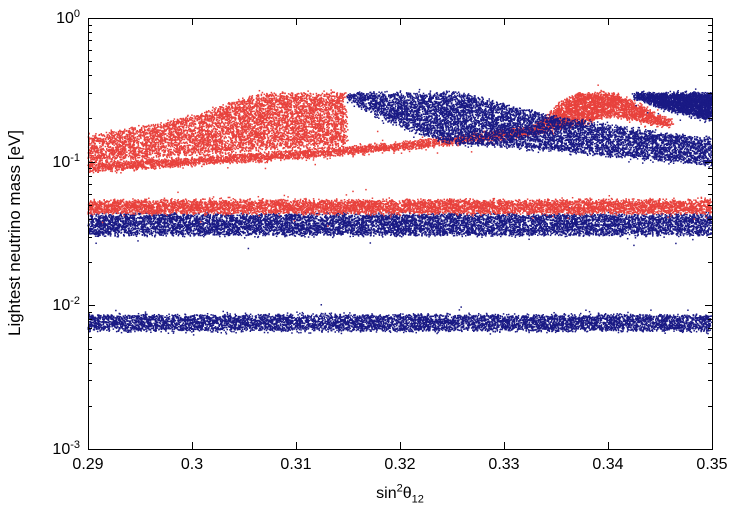  What do you see at coordinates (417, 499) in the screenshot?
I see `x-axis-label-subscript: 12` at bounding box center [417, 499].